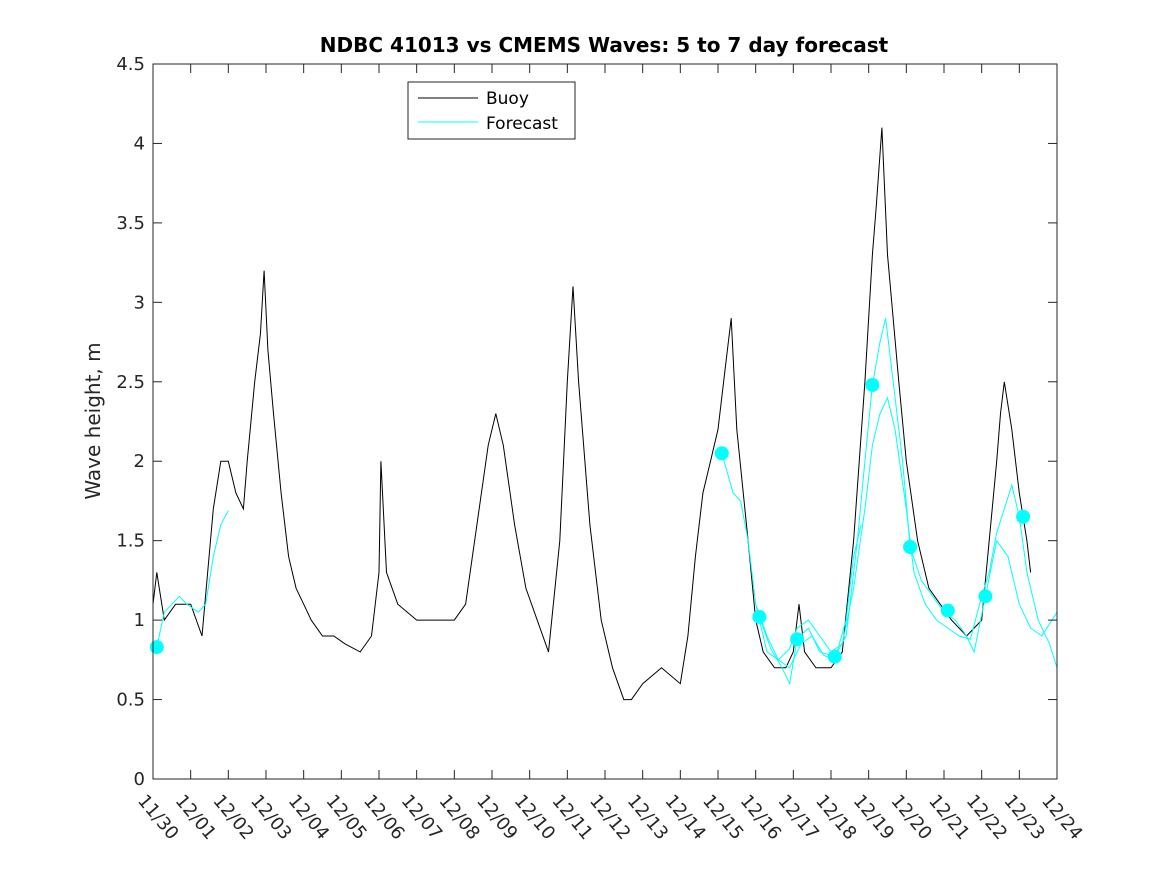 The image size is (1167, 875). What do you see at coordinates (139, 461) in the screenshot?
I see `y-tick-label: 2` at bounding box center [139, 461].